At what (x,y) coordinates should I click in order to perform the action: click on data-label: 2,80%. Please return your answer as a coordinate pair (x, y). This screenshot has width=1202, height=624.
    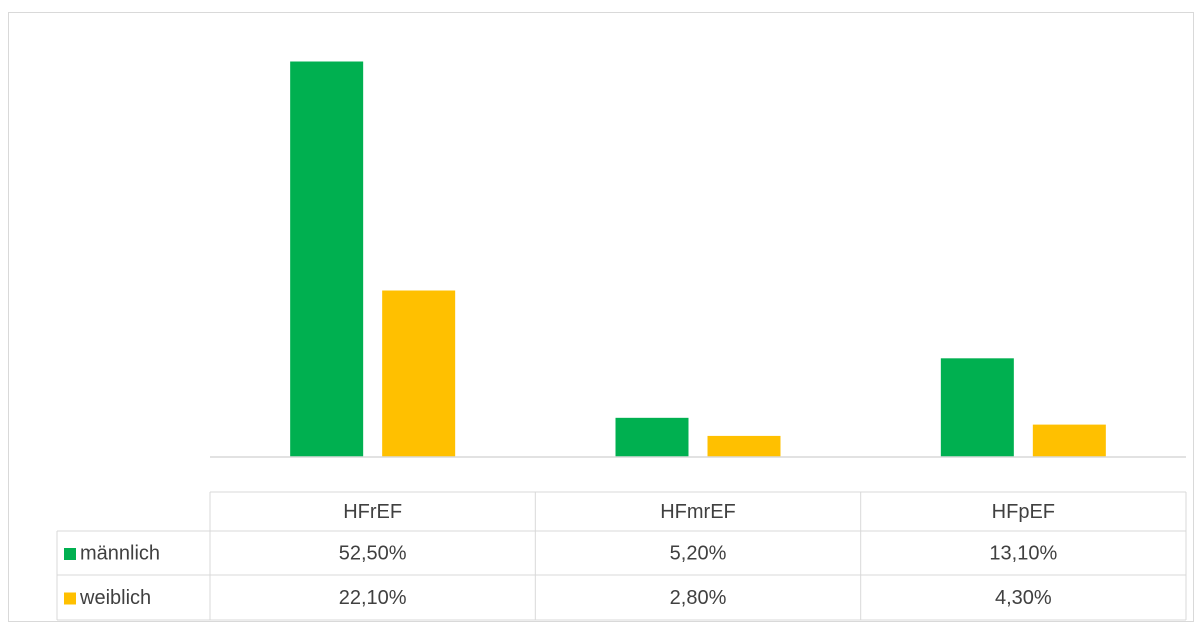
    Looking at the image, I should click on (698, 598).